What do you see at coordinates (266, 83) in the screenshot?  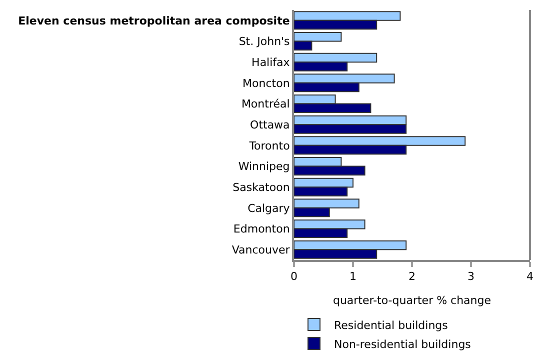 I see `y-tick-label: Moncton` at bounding box center [266, 83].